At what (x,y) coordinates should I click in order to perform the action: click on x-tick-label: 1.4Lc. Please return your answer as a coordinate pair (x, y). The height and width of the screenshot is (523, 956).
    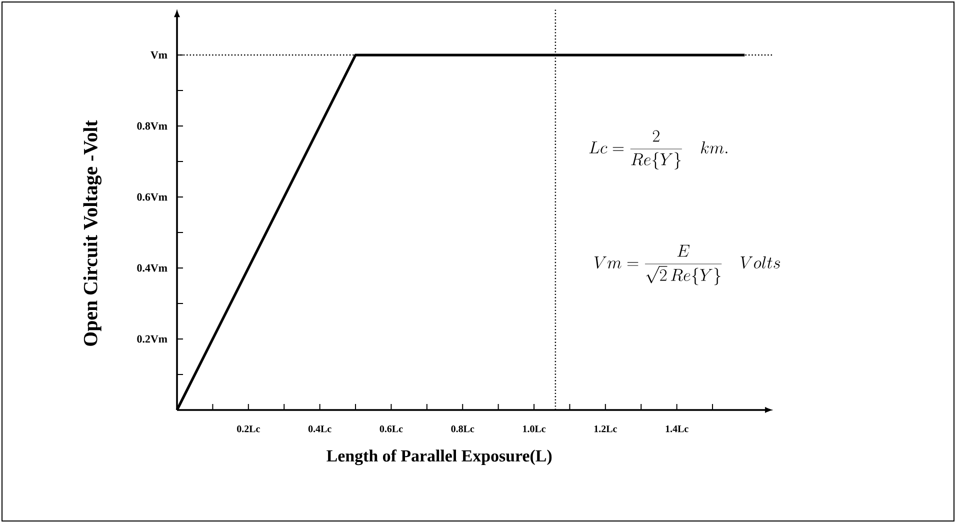
    Looking at the image, I should click on (677, 429).